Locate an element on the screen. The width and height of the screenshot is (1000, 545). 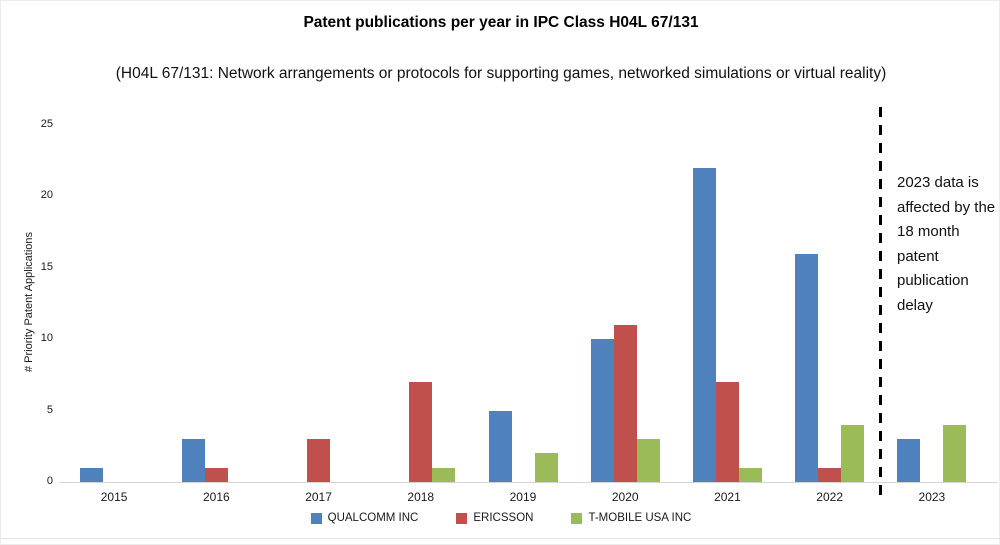
x-tick-label-2023: 2023 is located at coordinates (932, 497).